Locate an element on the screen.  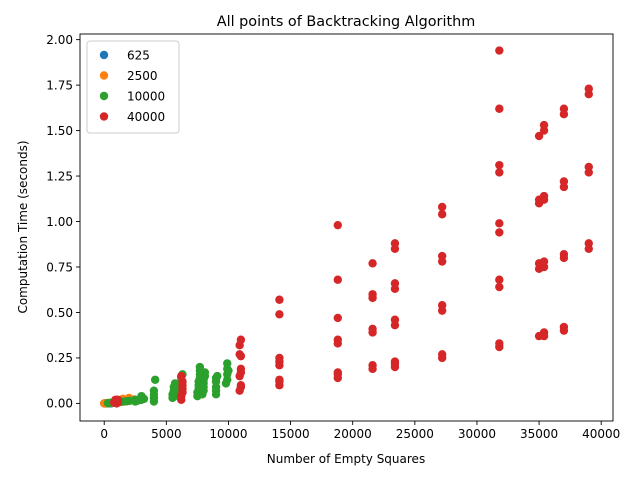
legend-label-40000: 40000 is located at coordinates (146, 117).